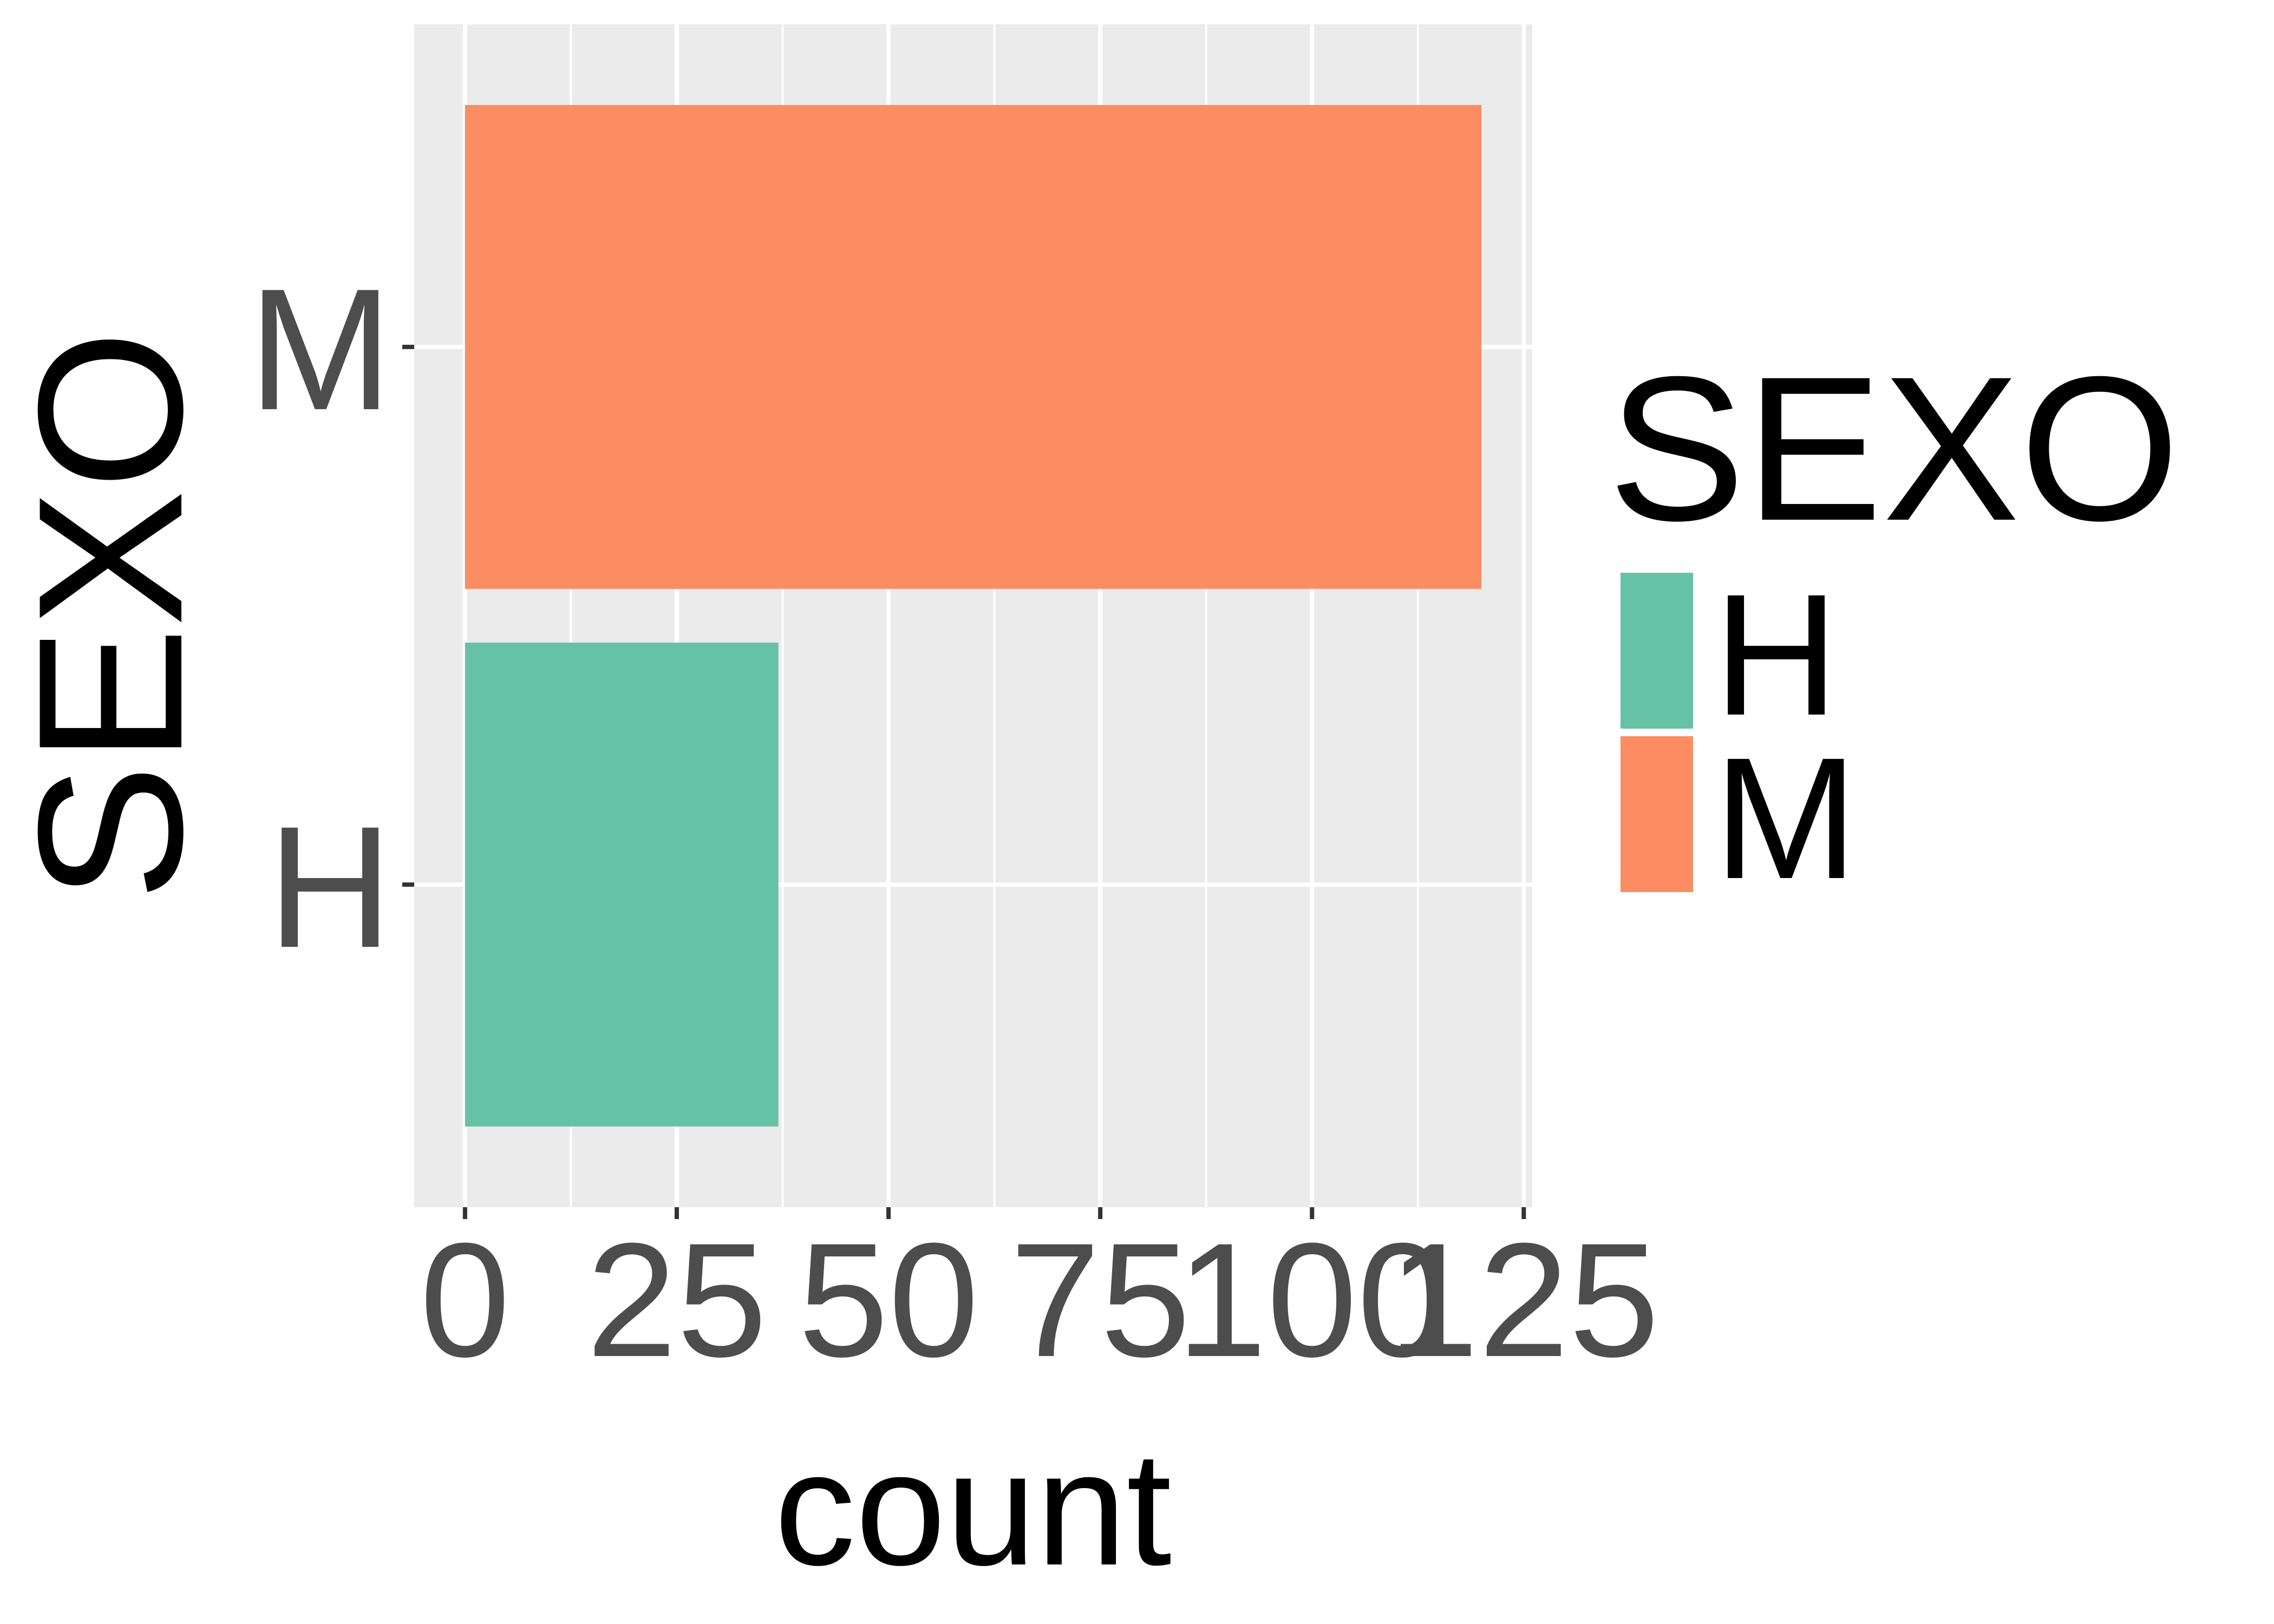  What do you see at coordinates (330, 887) in the screenshot?
I see `y-tick-label: H` at bounding box center [330, 887].